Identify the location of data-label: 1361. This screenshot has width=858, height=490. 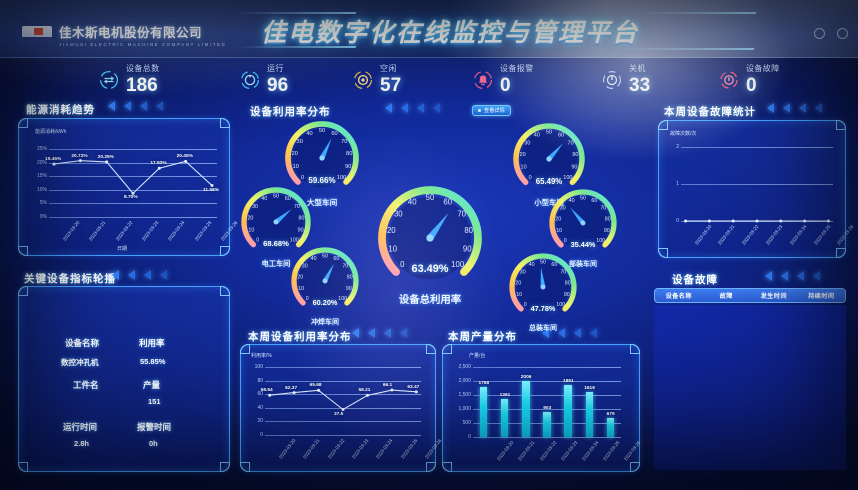
(505, 395).